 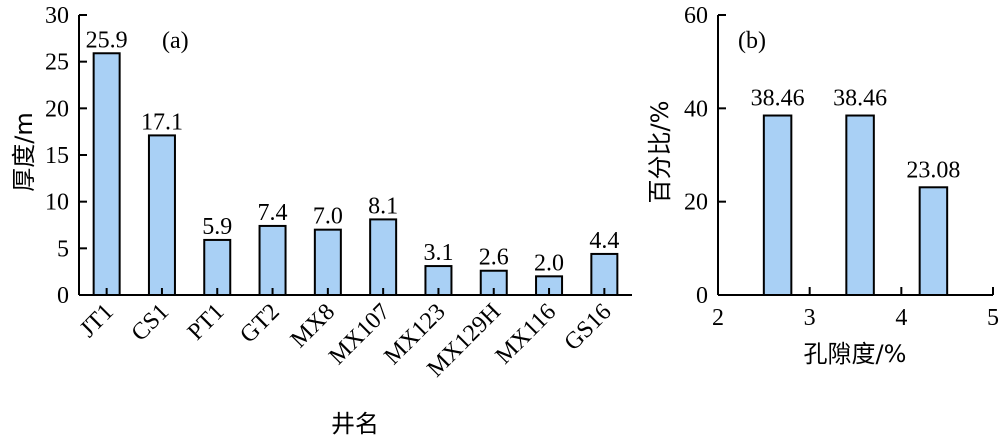 I want to click on chart-a-bar-gt2, so click(x=272, y=260).